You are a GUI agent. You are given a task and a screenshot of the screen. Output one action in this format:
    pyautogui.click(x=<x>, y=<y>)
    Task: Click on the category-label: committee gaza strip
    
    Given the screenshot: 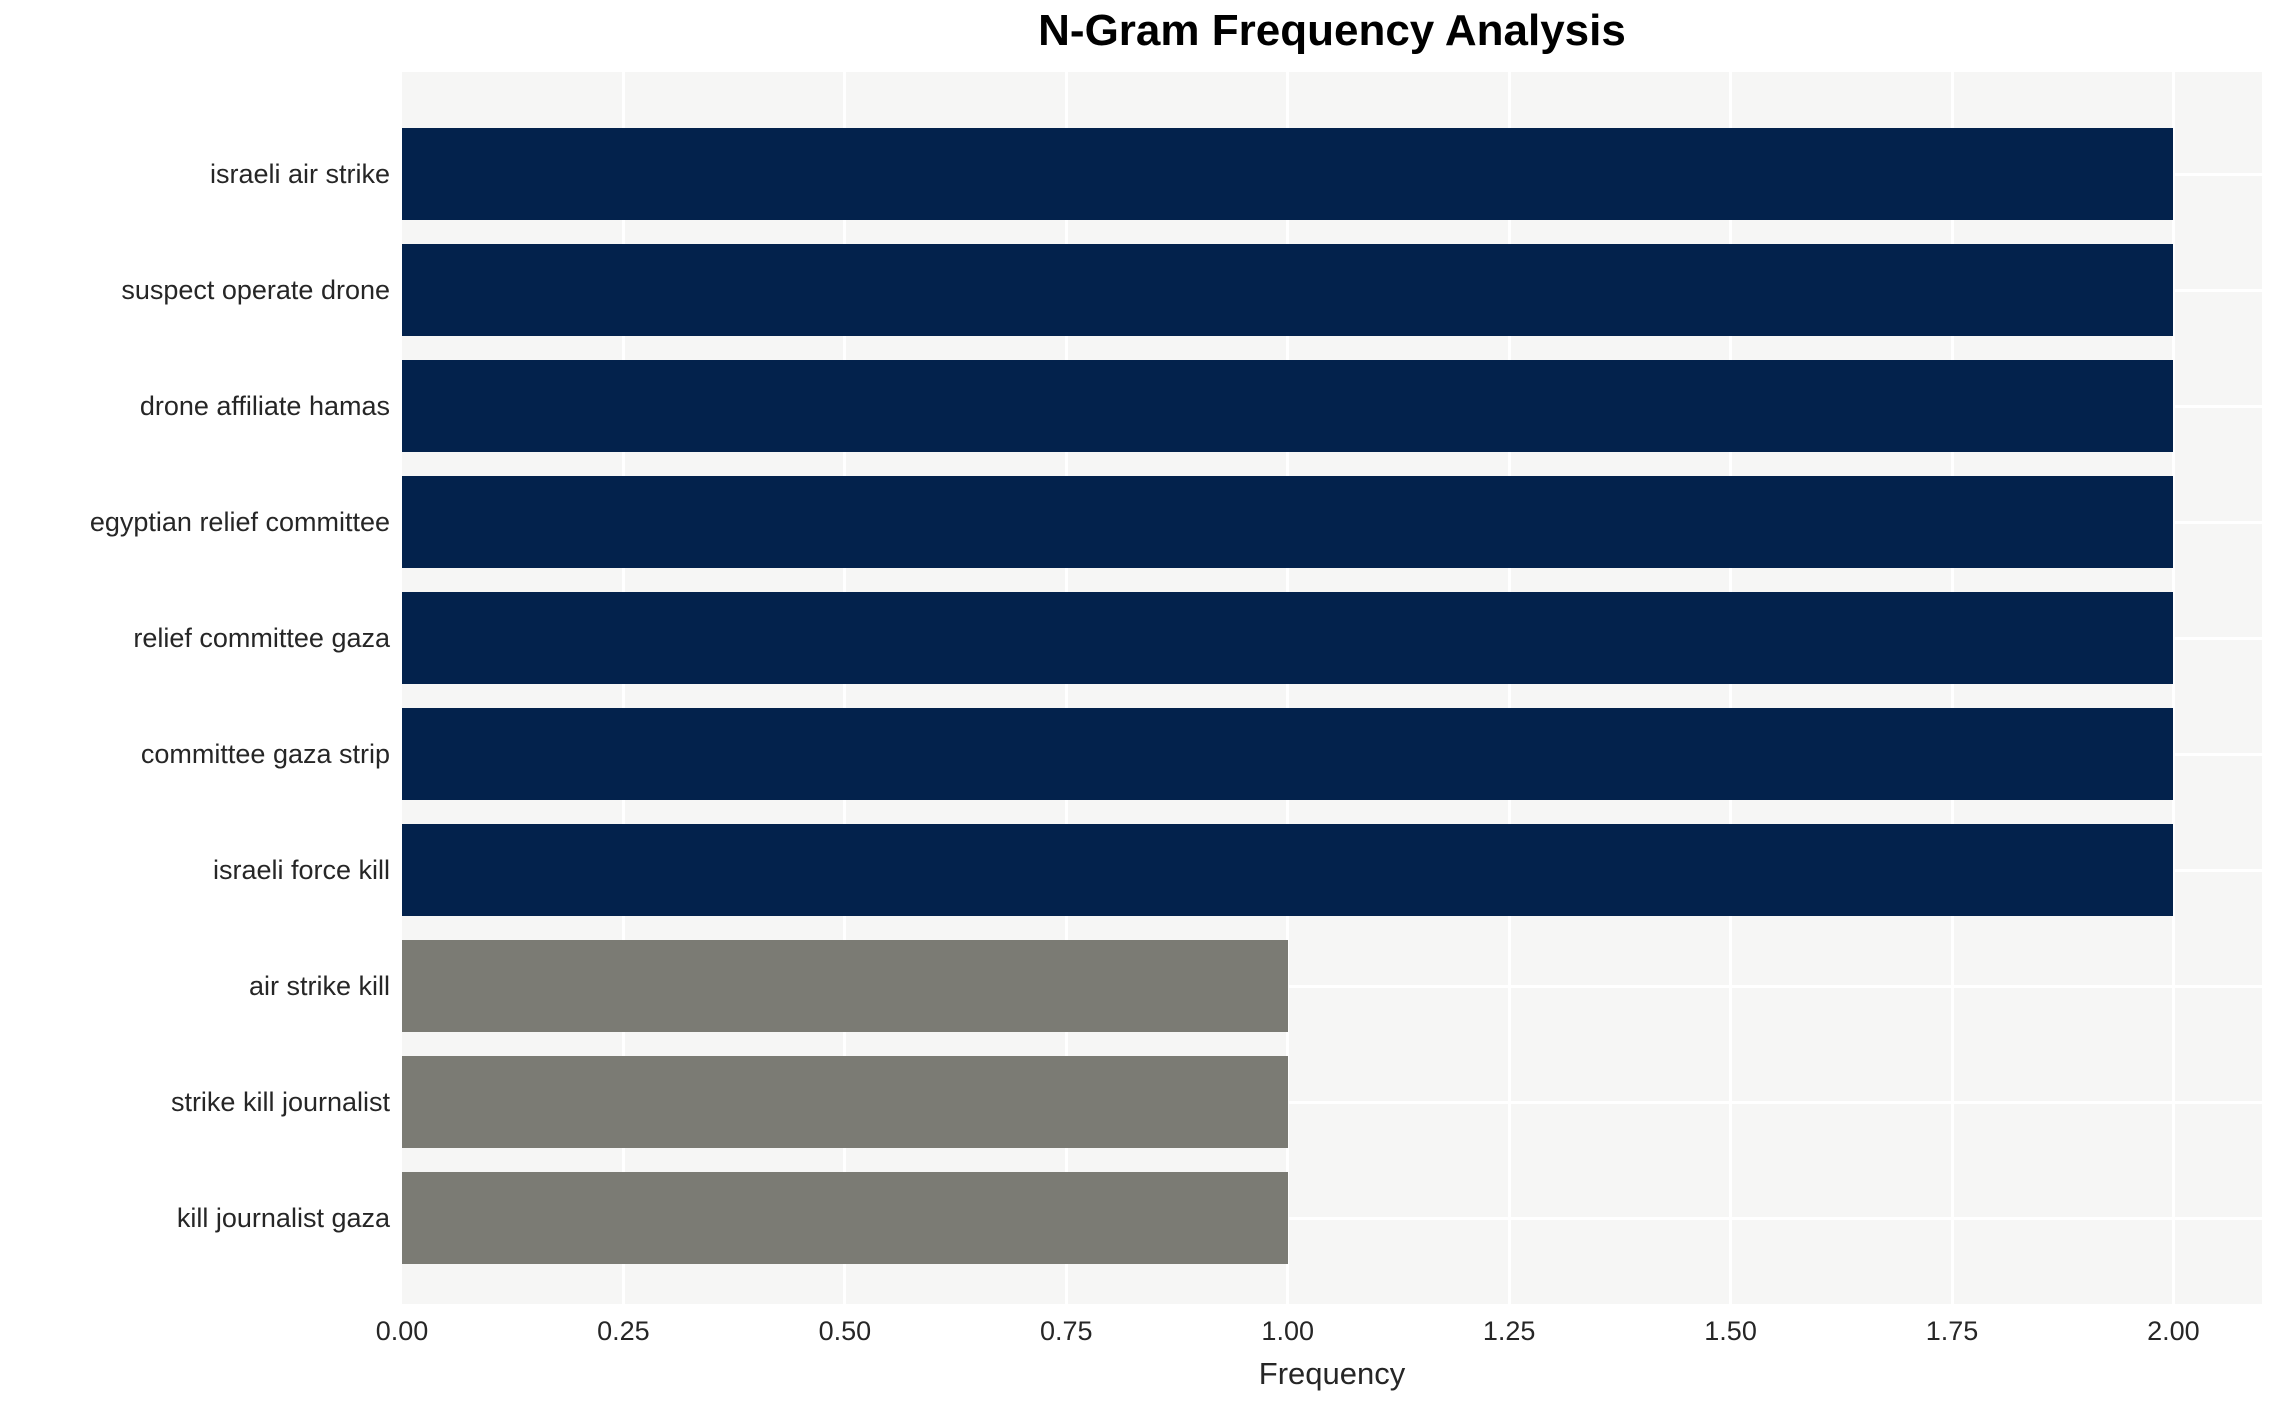 What is the action you would take?
    pyautogui.click(x=265, y=754)
    